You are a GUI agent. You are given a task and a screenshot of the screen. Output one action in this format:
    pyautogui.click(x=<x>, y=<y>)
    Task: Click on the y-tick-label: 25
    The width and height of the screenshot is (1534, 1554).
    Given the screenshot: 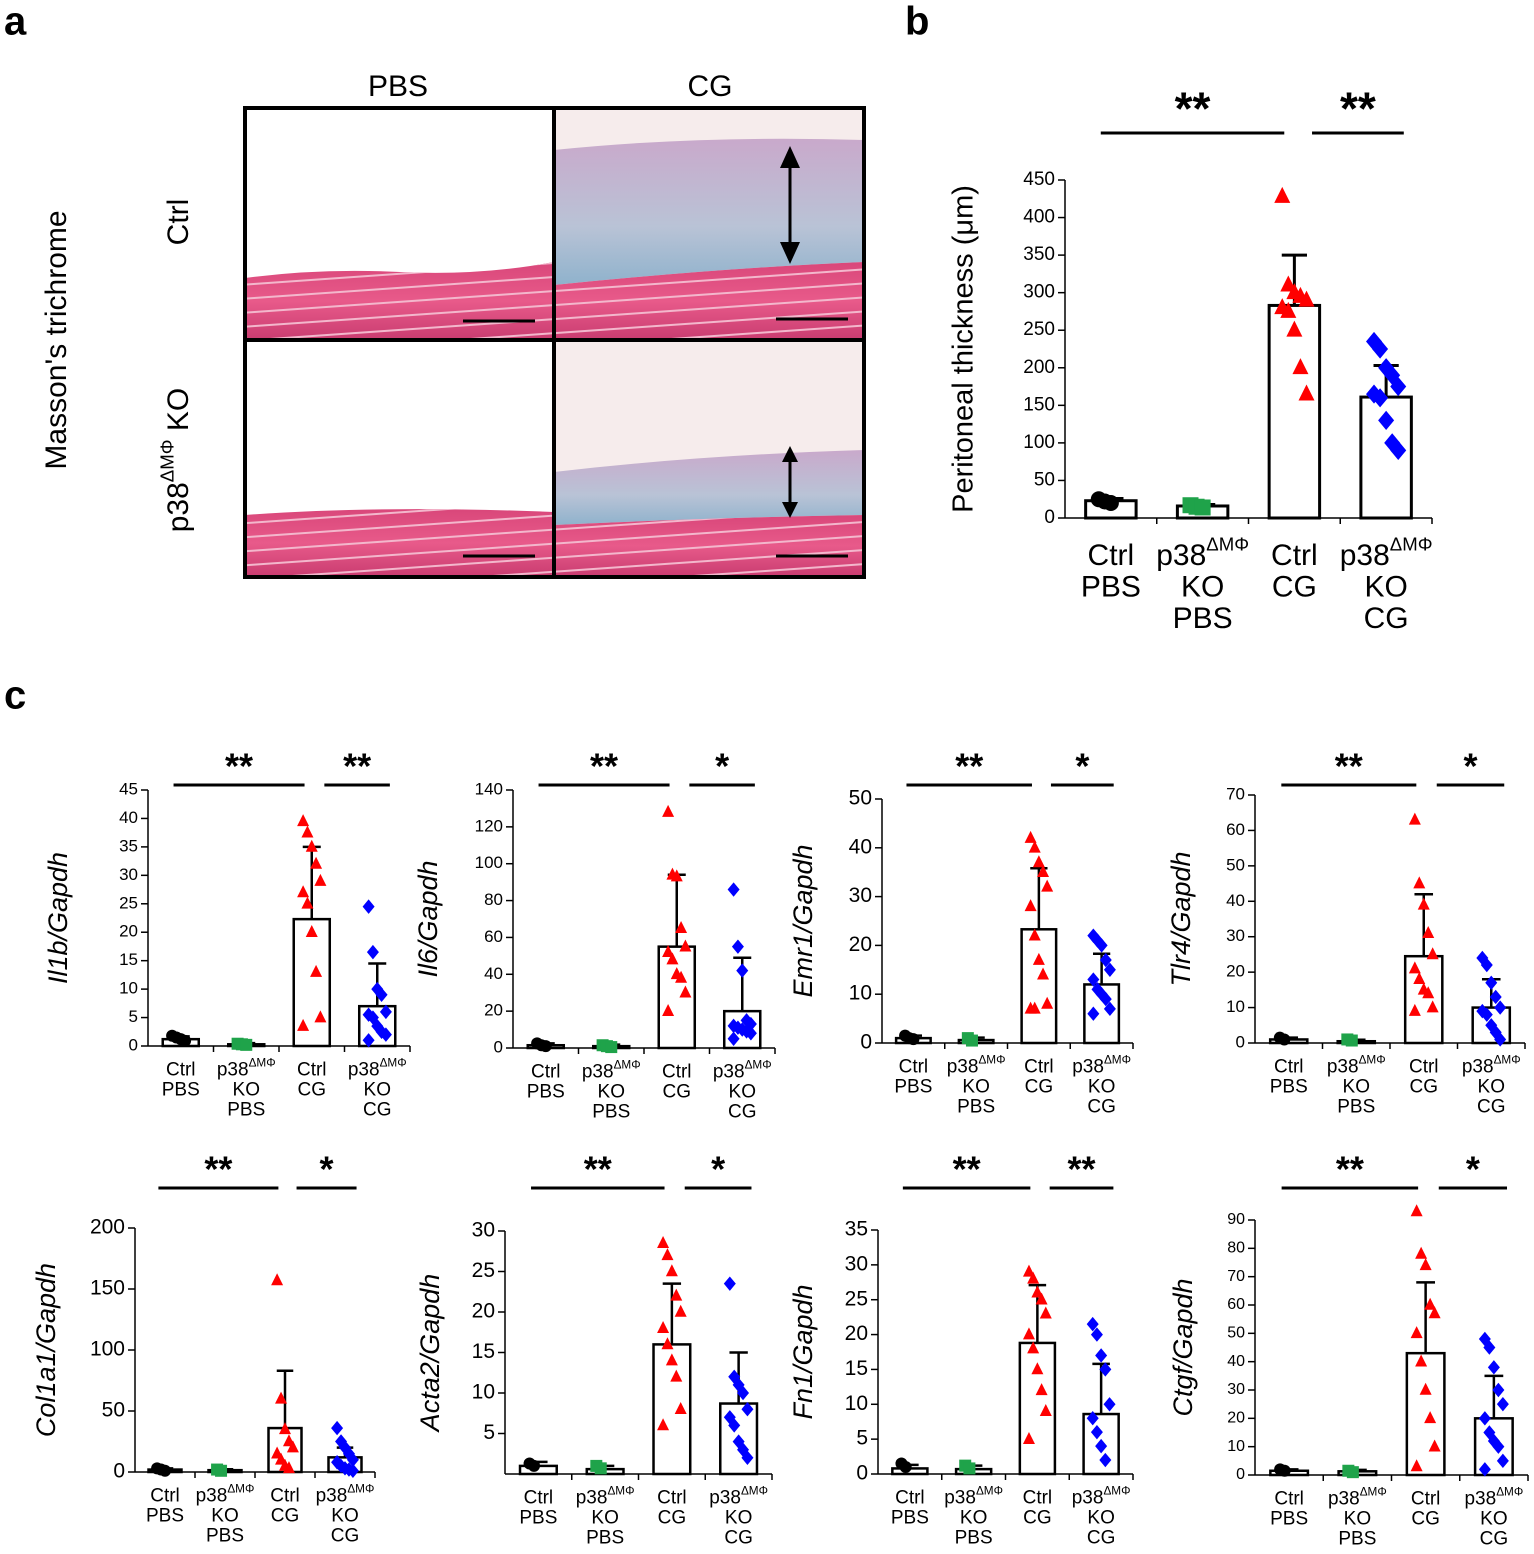 What is the action you would take?
    pyautogui.click(x=128, y=902)
    